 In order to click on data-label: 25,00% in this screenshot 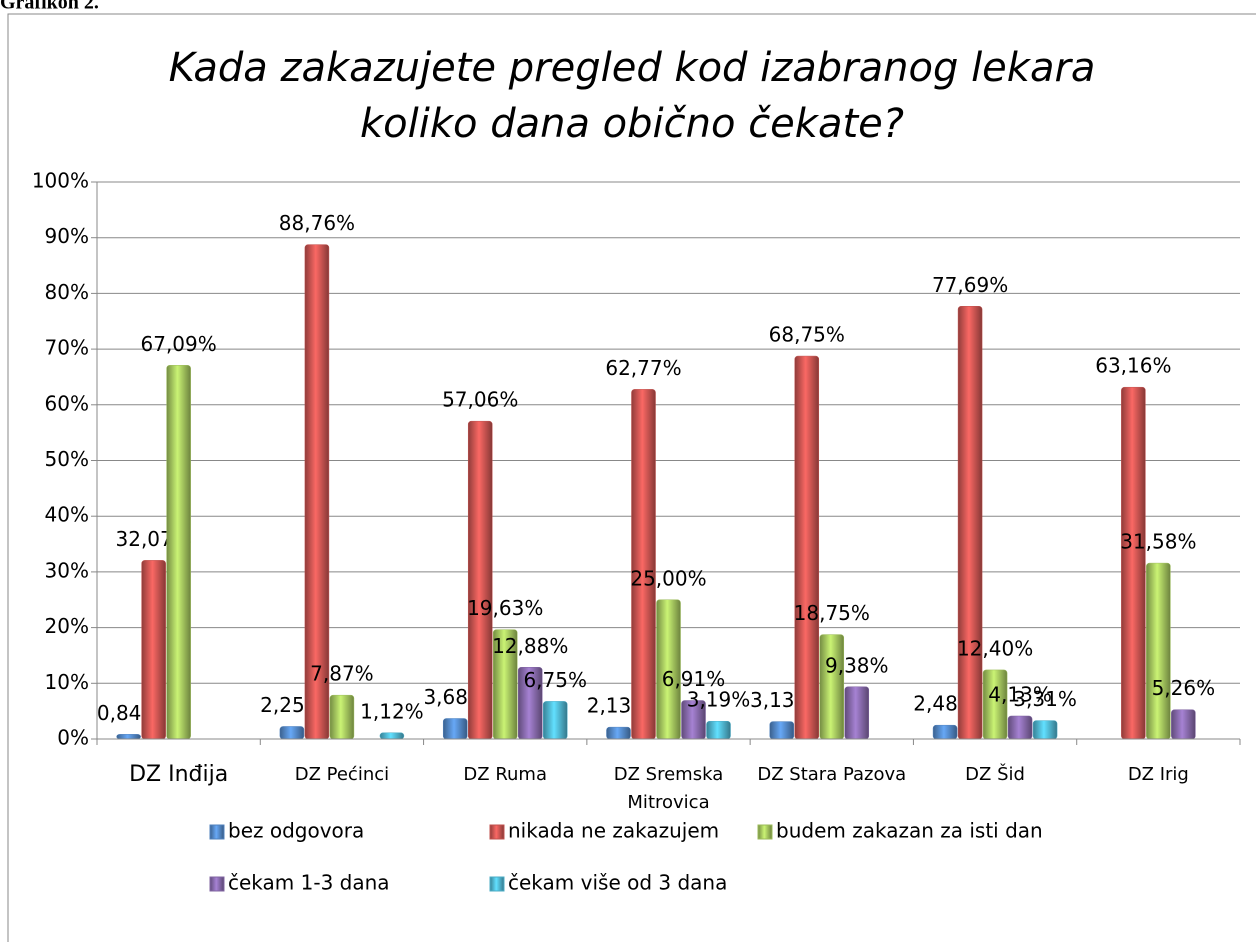, I will do `click(668, 578)`.